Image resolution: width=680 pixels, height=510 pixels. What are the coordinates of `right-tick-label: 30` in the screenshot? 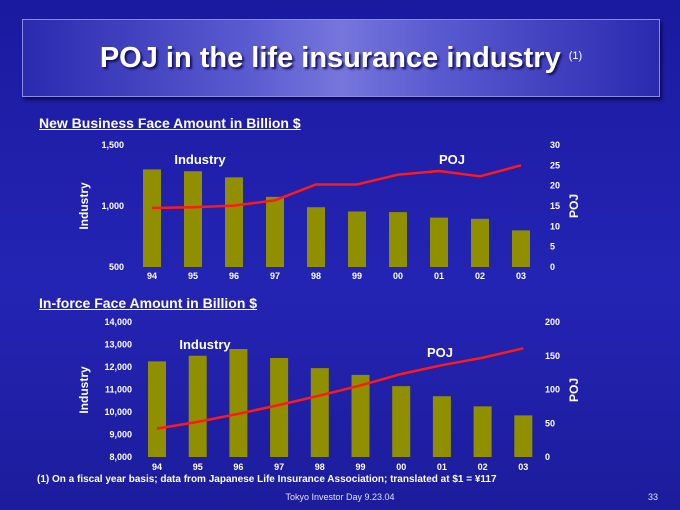 It's located at (555, 145).